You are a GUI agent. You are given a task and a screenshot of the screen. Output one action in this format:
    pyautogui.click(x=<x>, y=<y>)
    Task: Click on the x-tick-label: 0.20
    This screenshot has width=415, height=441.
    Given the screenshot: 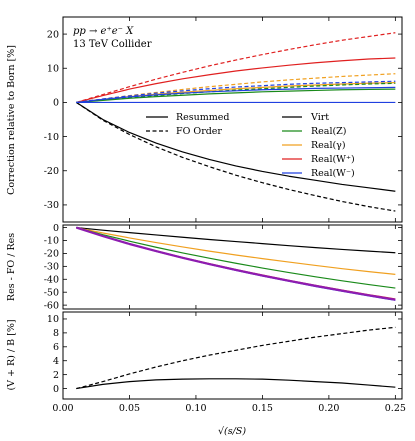 What is the action you would take?
    pyautogui.click(x=328, y=408)
    